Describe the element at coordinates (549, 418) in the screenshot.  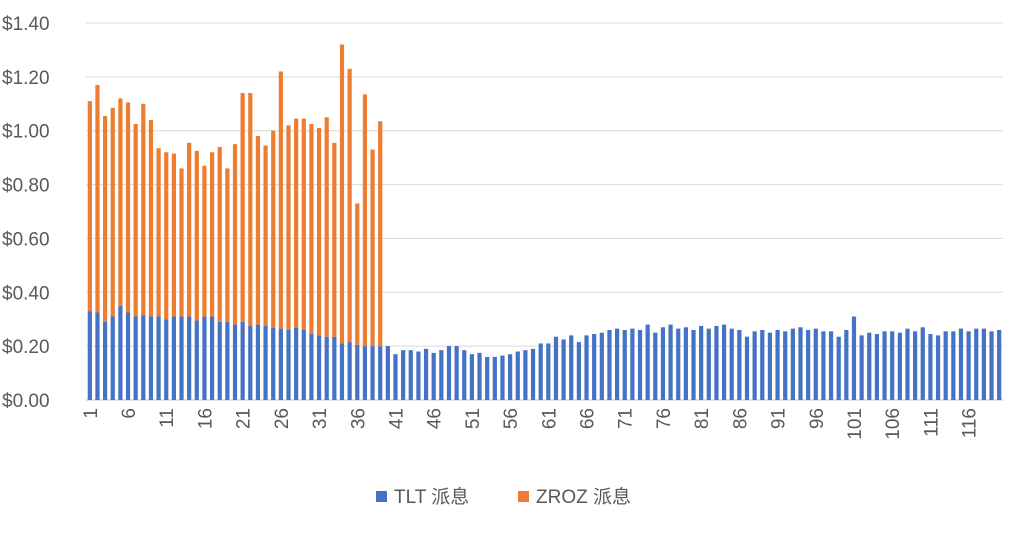
I see `x-tick-label: 61` at that location.